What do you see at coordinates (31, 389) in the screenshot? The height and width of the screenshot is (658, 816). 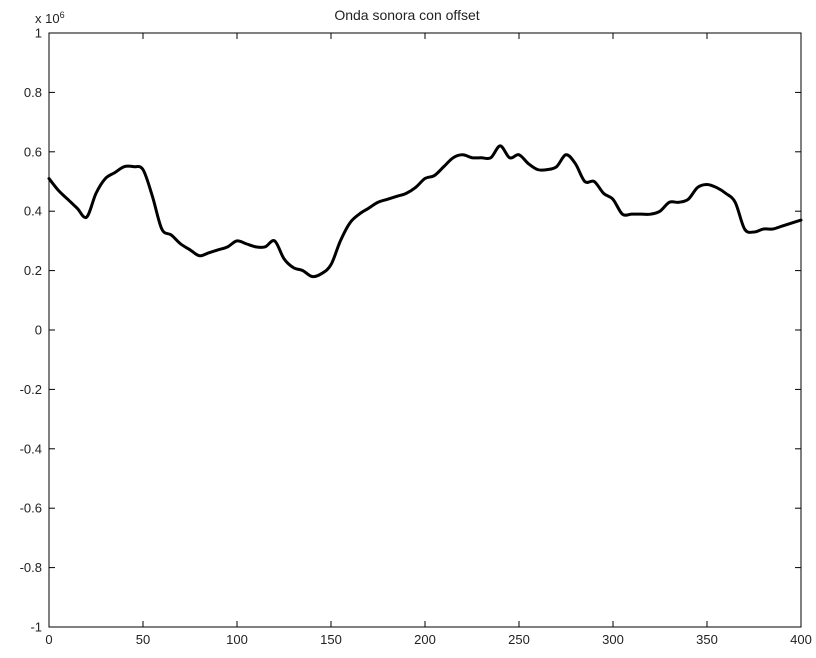 I see `y-tick-label: -0.2` at bounding box center [31, 389].